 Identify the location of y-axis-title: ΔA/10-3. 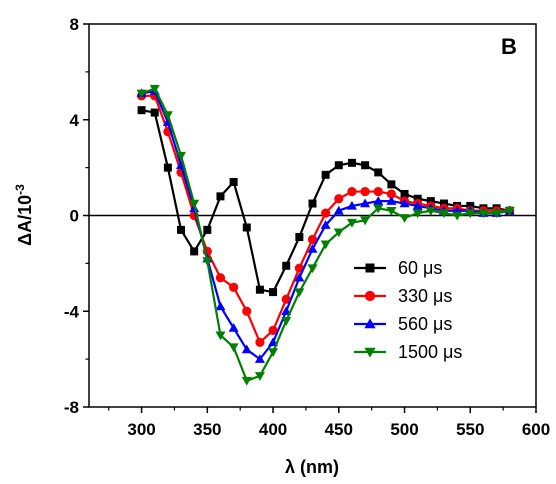
(24, 215).